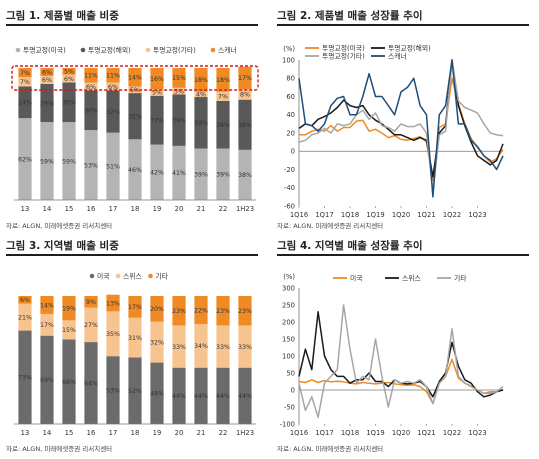  Describe the element at coordinates (288, 322) in the screenshot. I see `y-tick-label: 200` at that location.